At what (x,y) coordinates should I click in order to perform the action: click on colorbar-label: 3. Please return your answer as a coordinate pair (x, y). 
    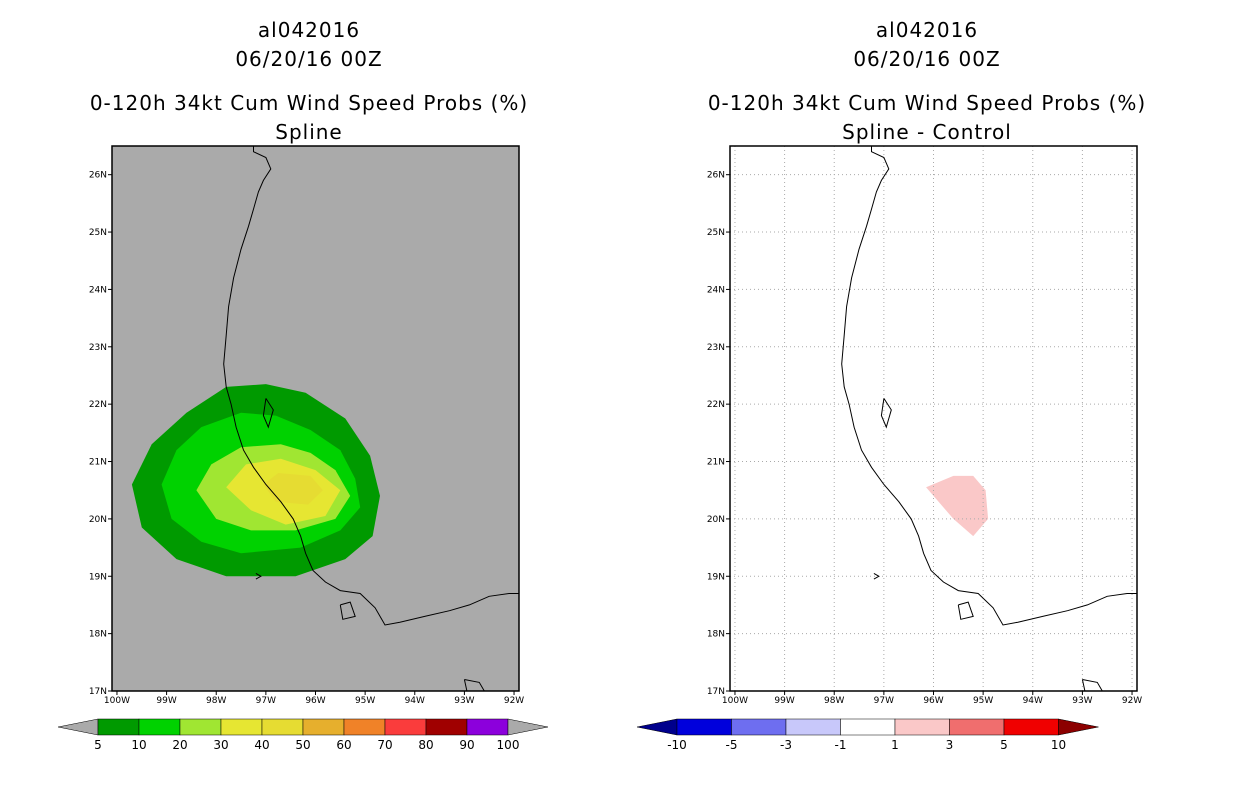
    Looking at the image, I should click on (950, 745).